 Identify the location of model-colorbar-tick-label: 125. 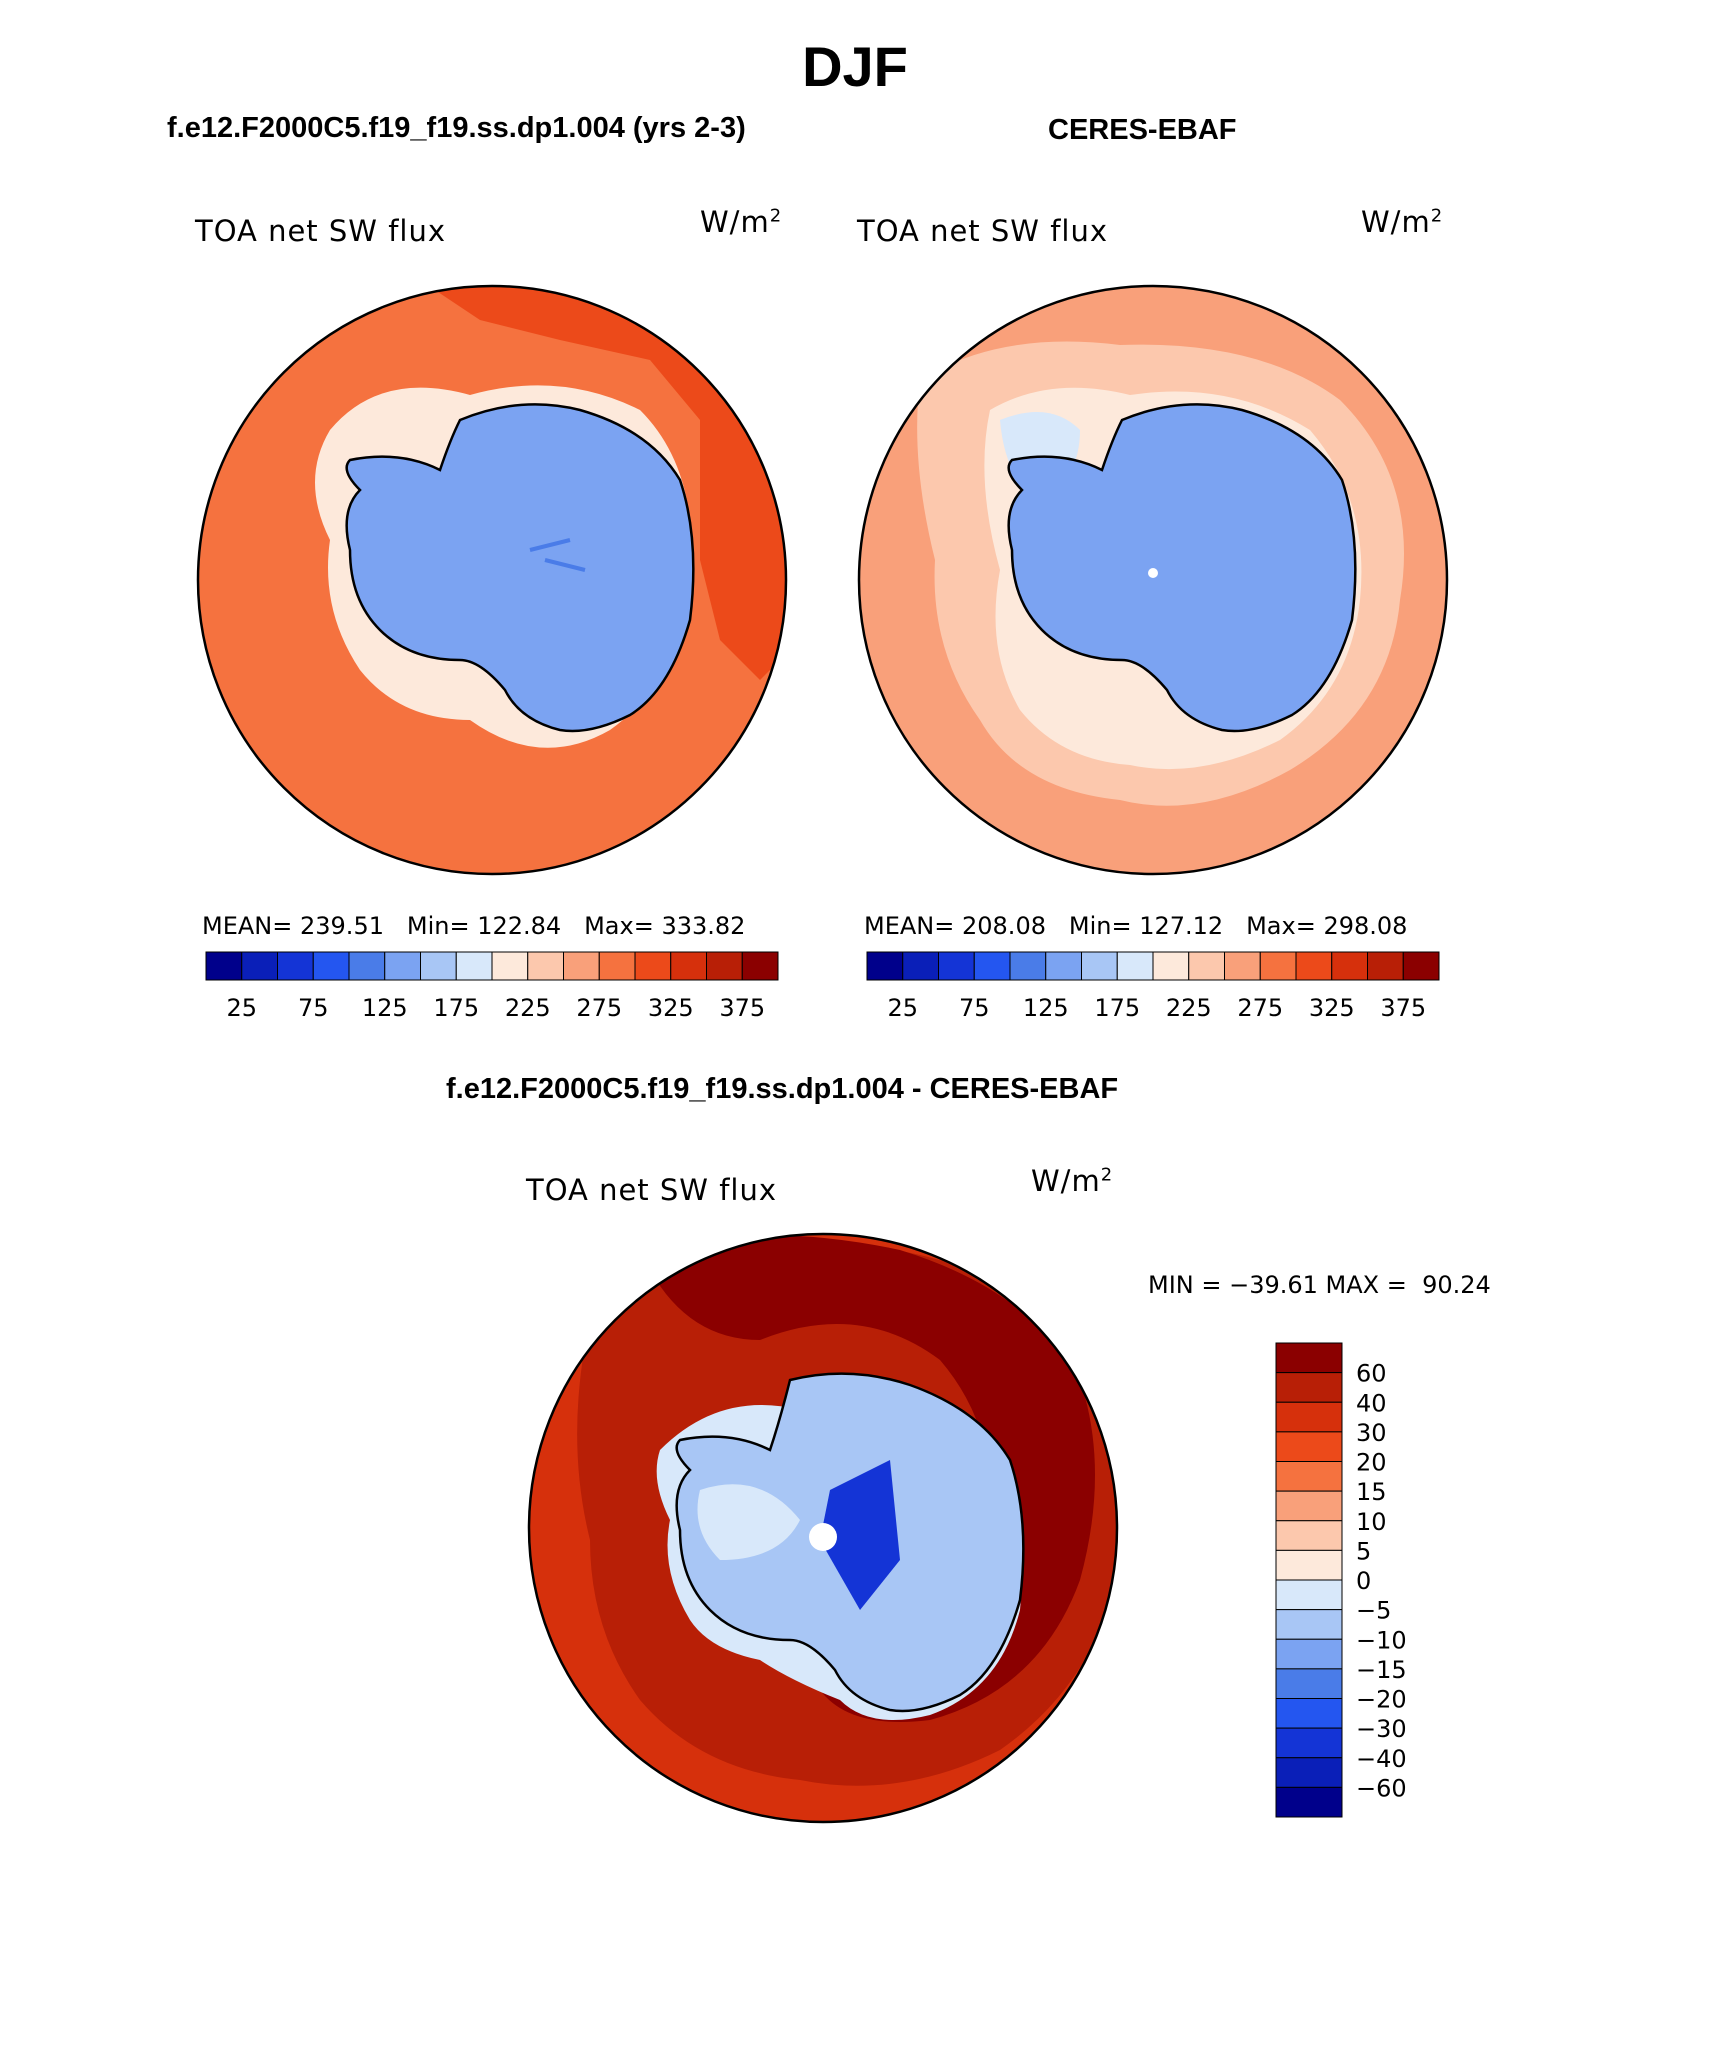
(385, 1008).